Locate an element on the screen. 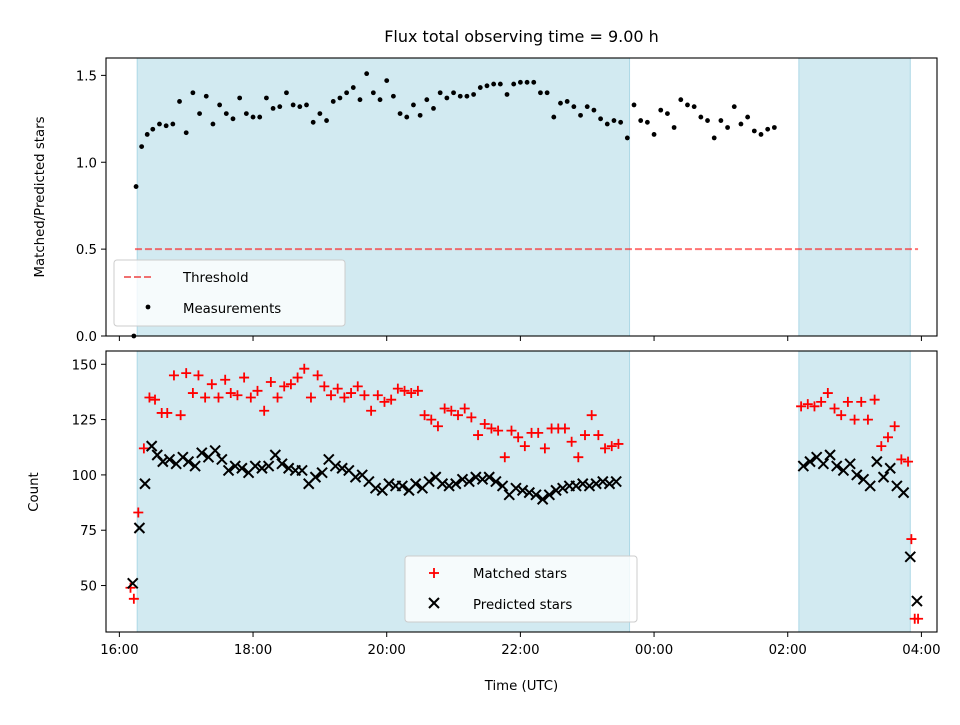  top-legend: Threshold Measurements is located at coordinates (229, 293).